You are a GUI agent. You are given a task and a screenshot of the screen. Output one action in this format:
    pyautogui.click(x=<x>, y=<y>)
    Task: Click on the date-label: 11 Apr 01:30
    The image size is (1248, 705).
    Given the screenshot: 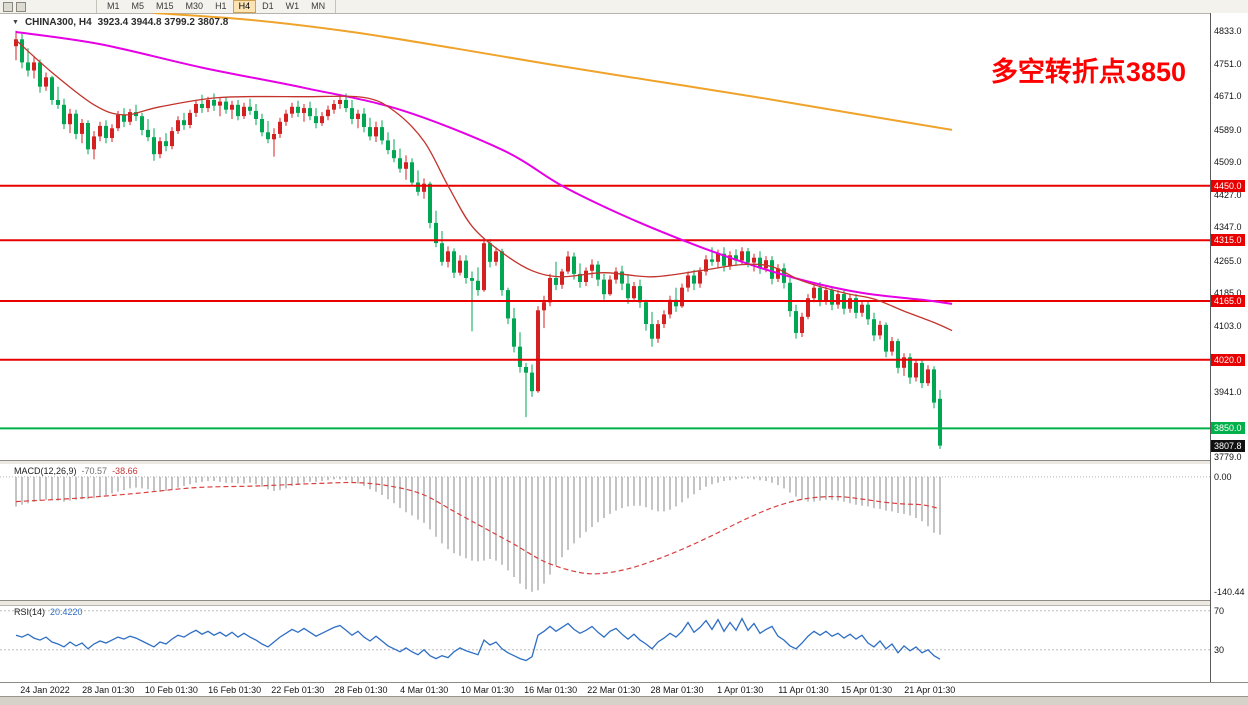 What is the action you would take?
    pyautogui.click(x=803, y=690)
    